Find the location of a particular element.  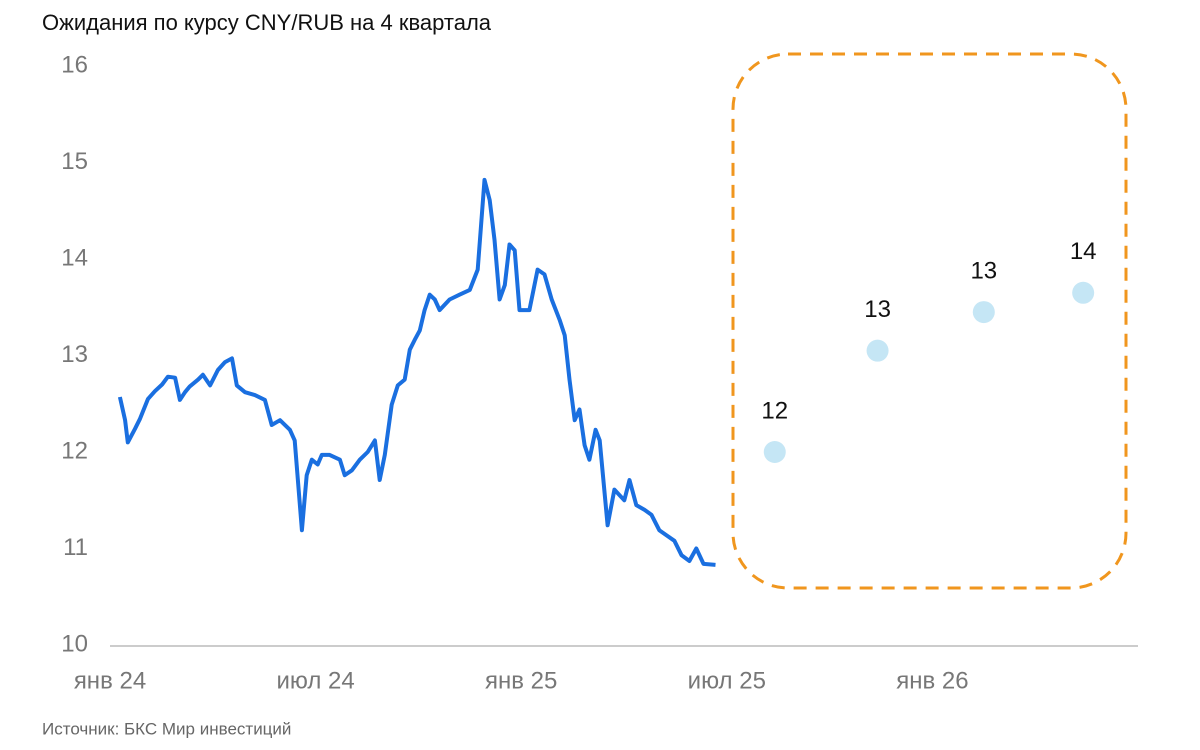

x-tick-label: янв 25 is located at coordinates (521, 680).